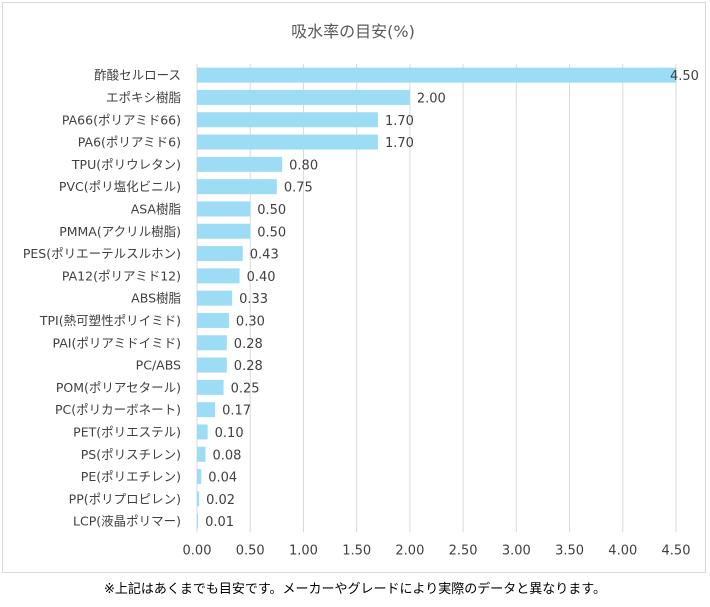  Describe the element at coordinates (622, 550) in the screenshot. I see `x-tick-label: 4.00` at that location.